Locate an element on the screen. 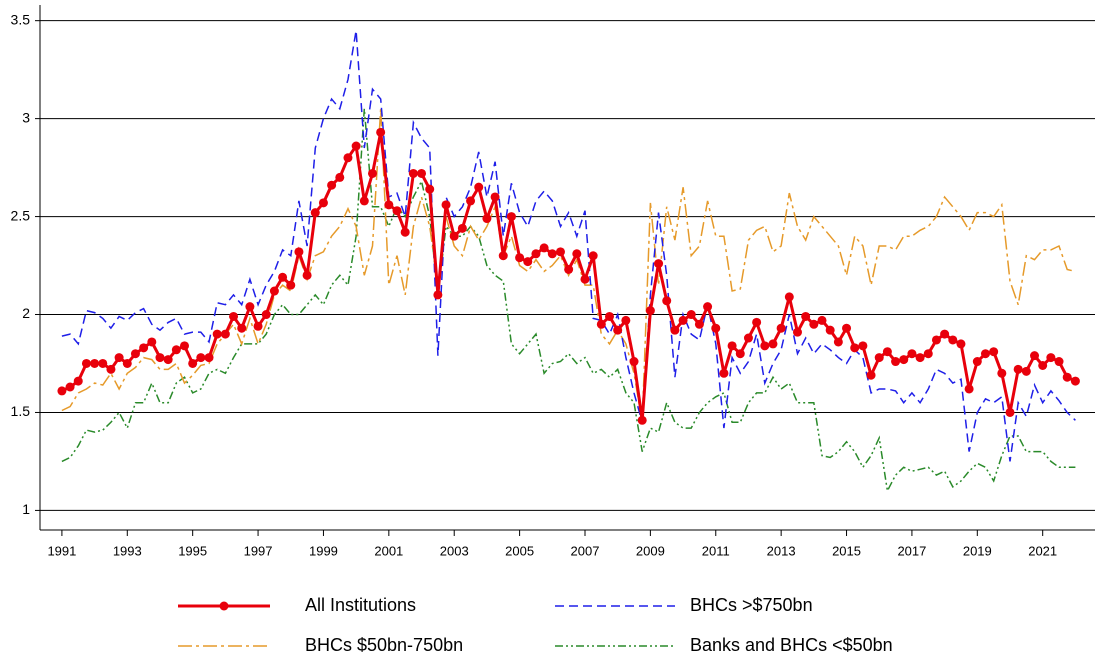  x-tick-label: 1991 is located at coordinates (61, 550).